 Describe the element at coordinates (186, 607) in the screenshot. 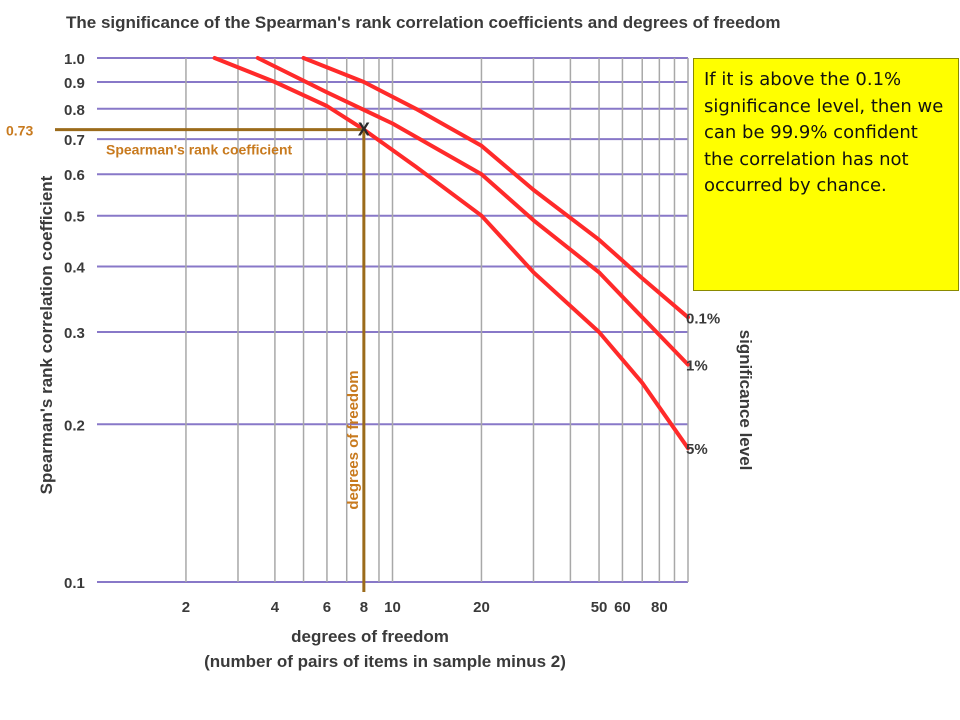

I see `x-tick-label: 2` at that location.